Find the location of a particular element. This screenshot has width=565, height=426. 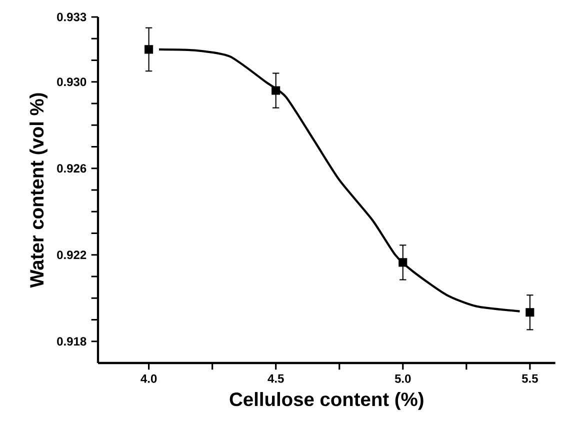

x-axis-title: Cellulose content (%) is located at coordinates (327, 401).